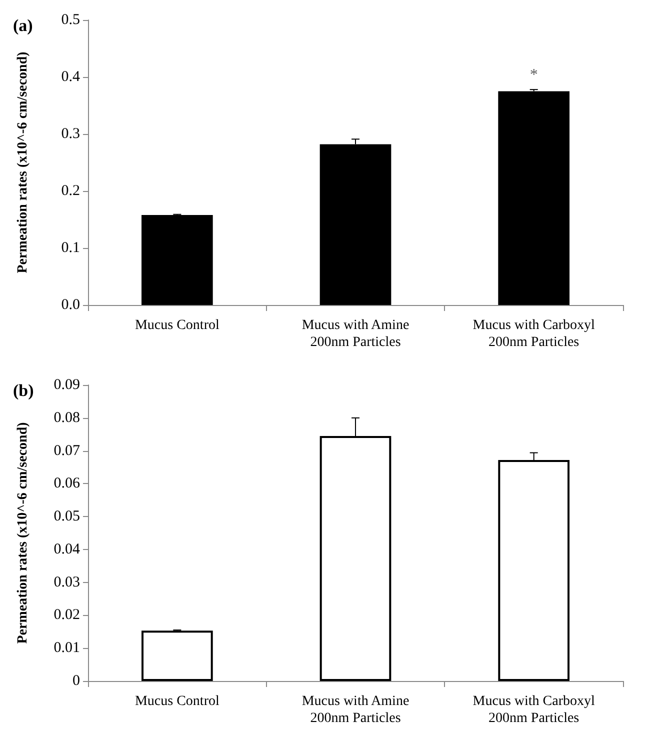 This screenshot has height=741, width=647. I want to click on annotation: *, so click(534, 75).